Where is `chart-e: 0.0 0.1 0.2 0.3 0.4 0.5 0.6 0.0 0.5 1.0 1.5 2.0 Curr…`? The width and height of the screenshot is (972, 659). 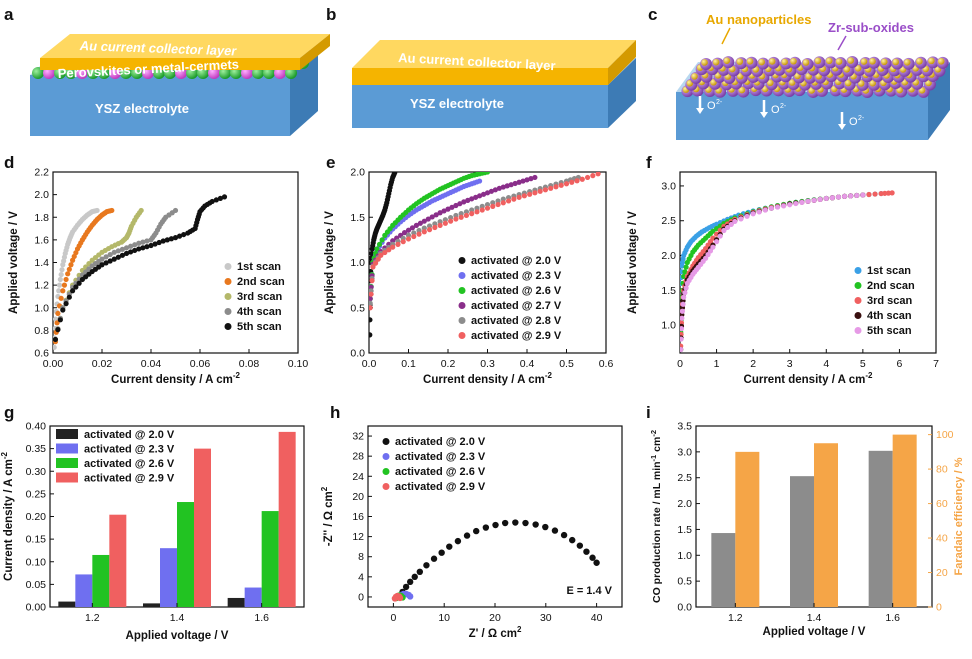
chart-e: 0.0 0.1 0.2 0.3 0.4 0.5 0.6 0.0 0.5 1.0 1.5 2.0 Curr… is located at coordinates (468, 277).